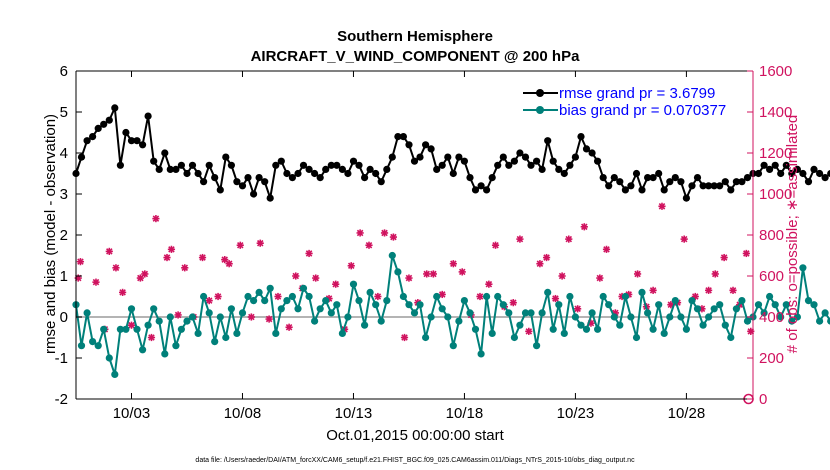 The height and width of the screenshot is (470, 830). Describe the element at coordinates (415, 435) in the screenshot. I see `x-axis-label: Oct.01,2015 00:00:00 start` at that location.